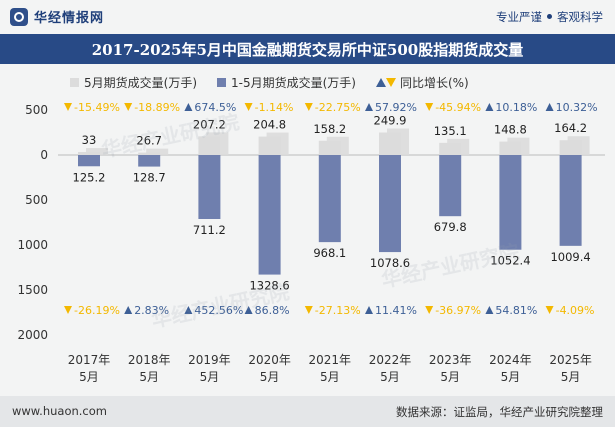 This screenshot has width=615, height=427. What do you see at coordinates (157, 107) in the screenshot?
I see `yoy-month-label: -18.89%` at bounding box center [157, 107].